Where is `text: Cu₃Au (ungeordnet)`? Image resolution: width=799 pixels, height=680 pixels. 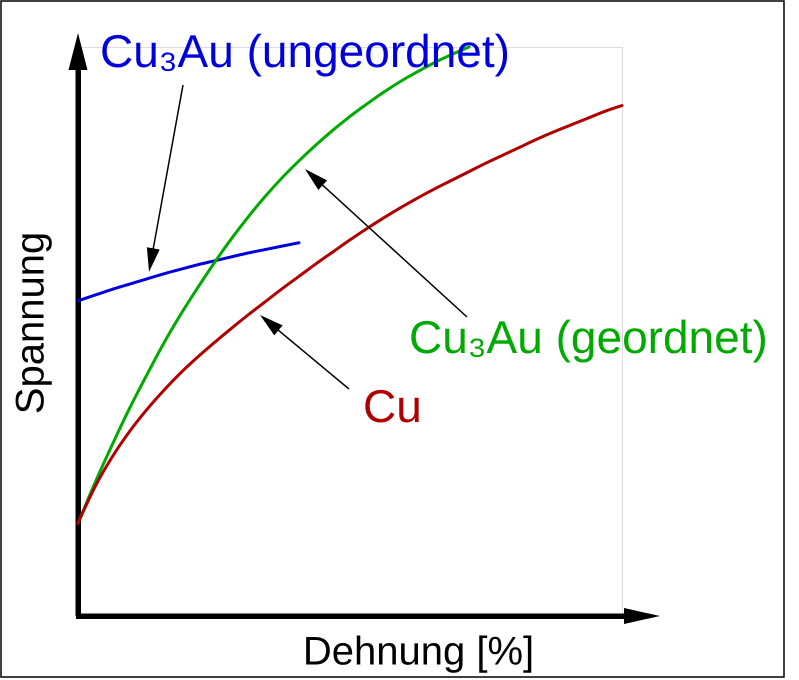
text: Cu₃Au (ungeordnet) is located at coordinates (305, 51).